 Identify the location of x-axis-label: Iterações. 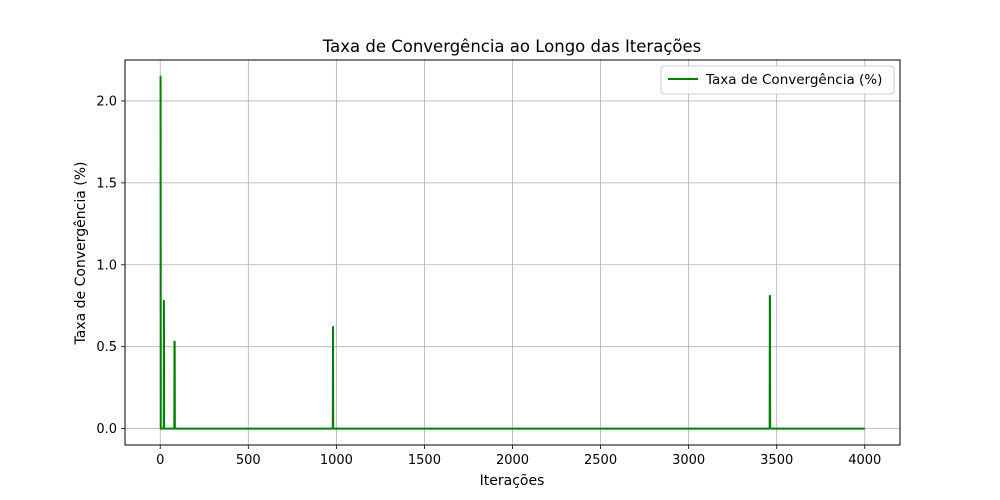
(512, 481).